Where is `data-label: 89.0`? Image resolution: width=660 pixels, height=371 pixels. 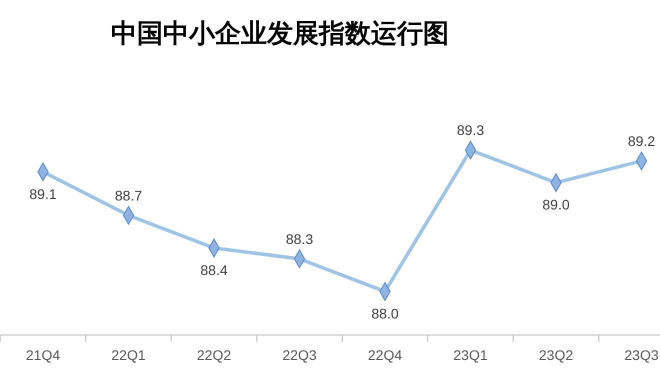 data-label: 89.0 is located at coordinates (556, 204).